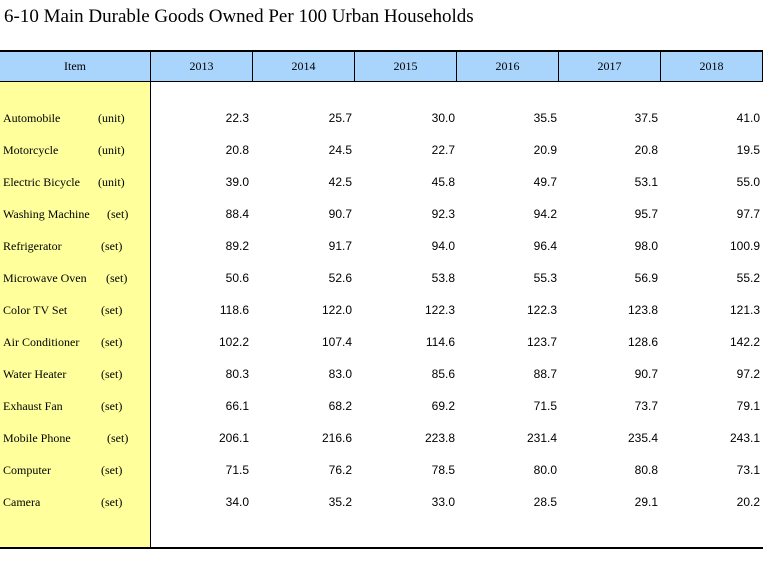 This screenshot has height=562, width=763. What do you see at coordinates (381, 406) in the screenshot?
I see `table-row: Exhaust Fan (set) 66.1 68.2 69.2 71.5 73.7 79.1` at bounding box center [381, 406].